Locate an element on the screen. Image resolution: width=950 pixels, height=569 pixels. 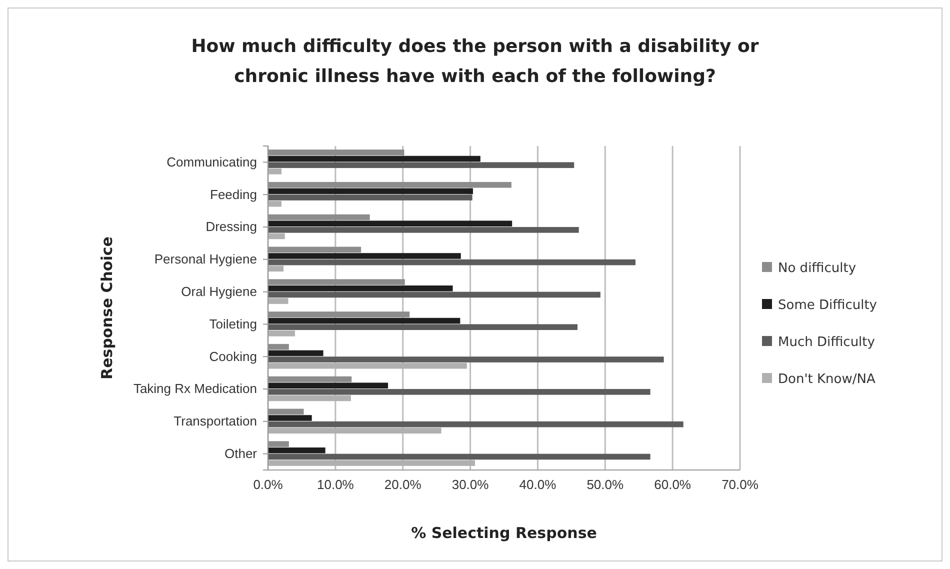
y-tick-label: Dressing is located at coordinates (231, 226).